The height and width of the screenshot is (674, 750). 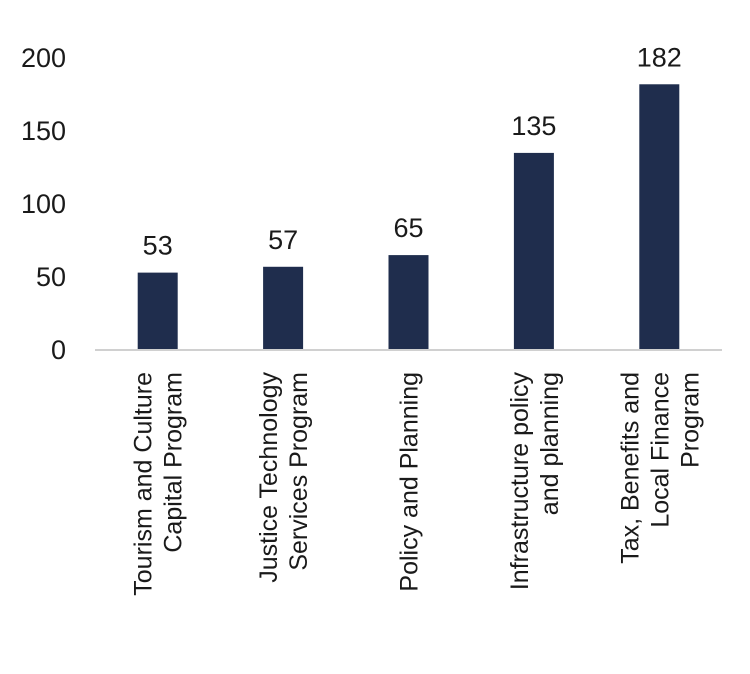 I want to click on data-label: 65, so click(x=408, y=228).